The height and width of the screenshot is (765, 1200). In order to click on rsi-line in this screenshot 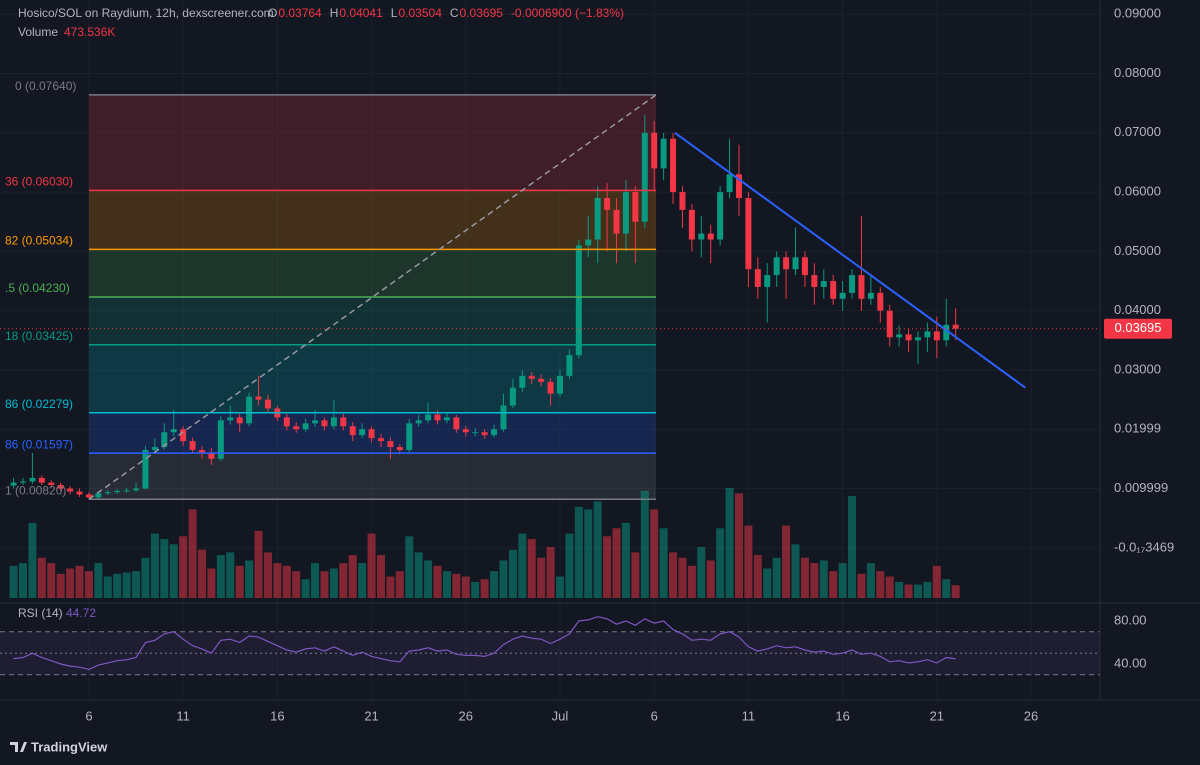, I will do `click(484, 643)`.